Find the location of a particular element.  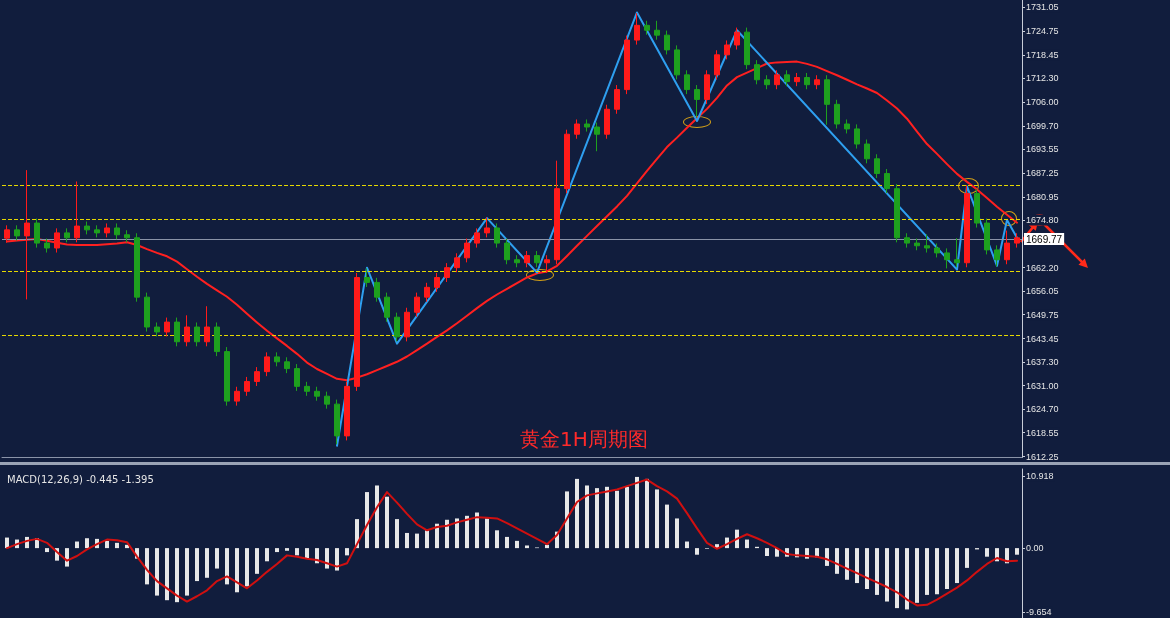

chart-title: MACD(12,26,9) -0.445 -1.395 is located at coordinates (80, 479).